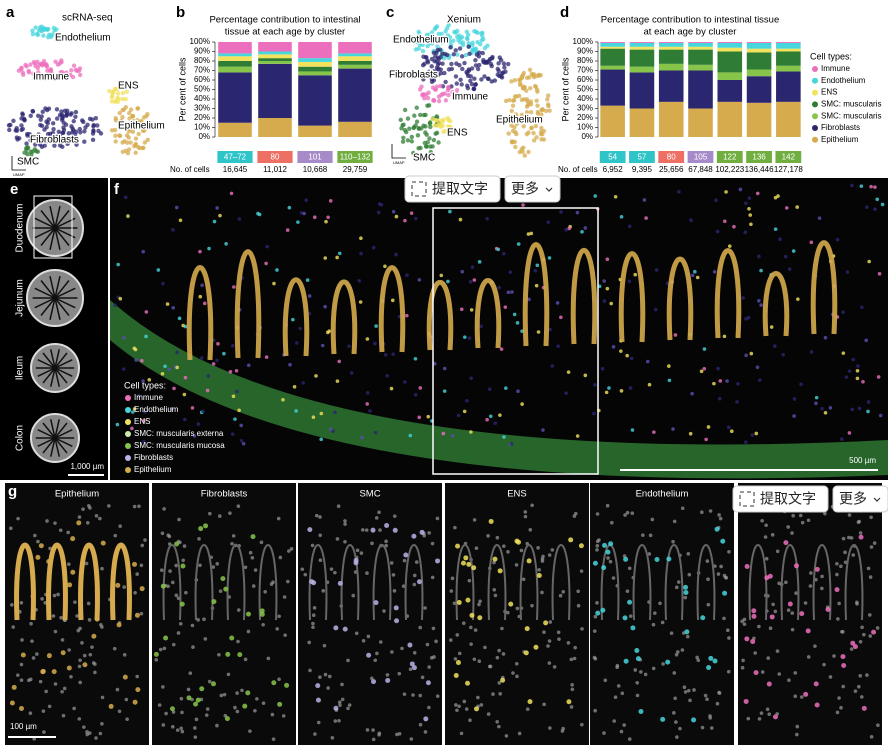 Image resolution: width=888 pixels, height=745 pixels. What do you see at coordinates (413, 75) in the screenshot?
I see `umap-label: Fibroblasts` at bounding box center [413, 75].